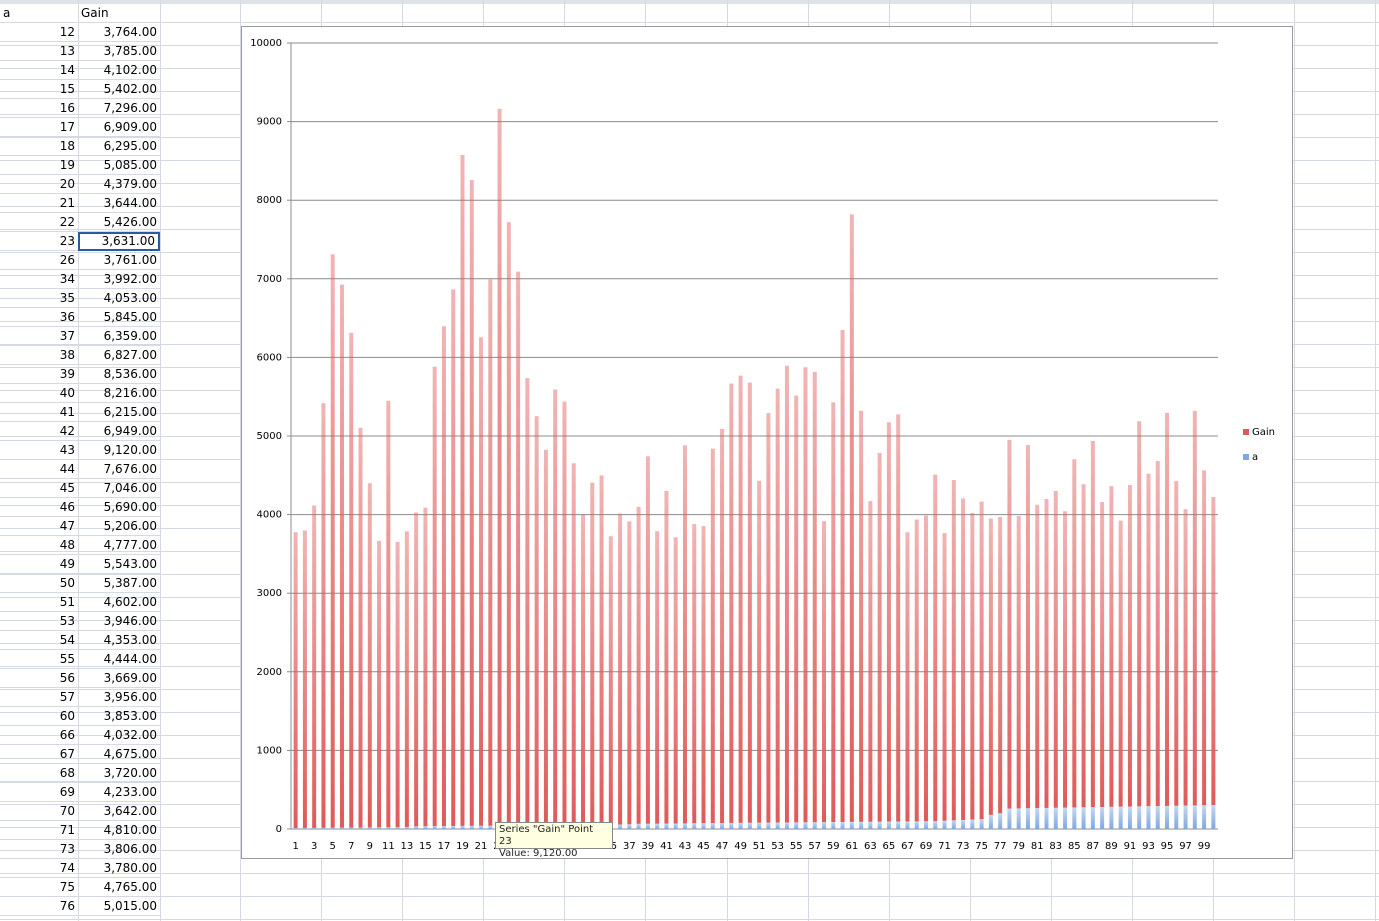 This screenshot has height=921, width=1379. Describe the element at coordinates (119, 127) in the screenshot. I see `cell: 6,909.00` at that location.